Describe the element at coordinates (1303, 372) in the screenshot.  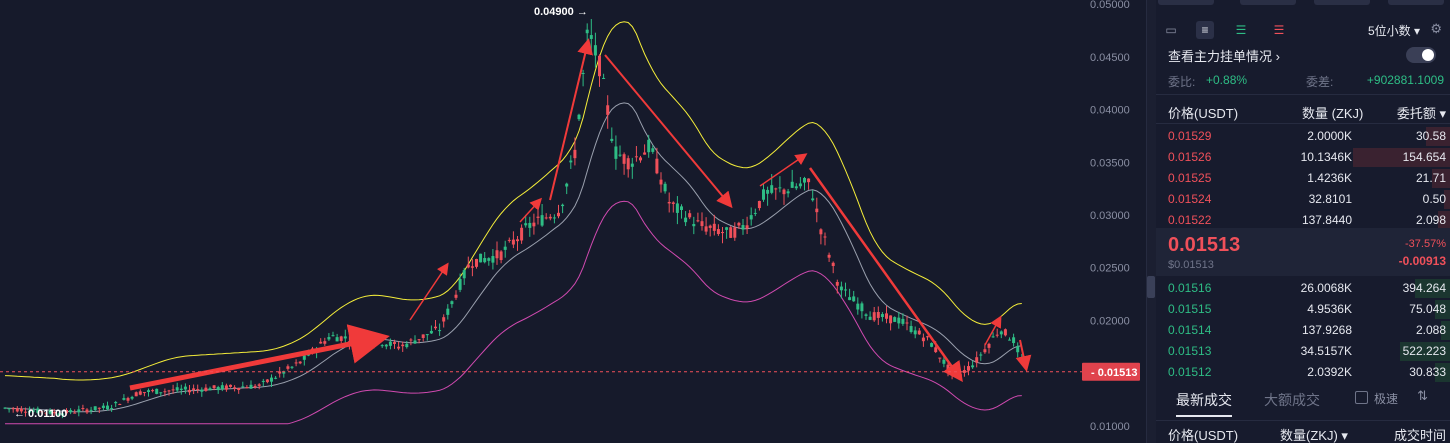
I see `bid-row: 0.01512 2.0392K 30.833` at that location.